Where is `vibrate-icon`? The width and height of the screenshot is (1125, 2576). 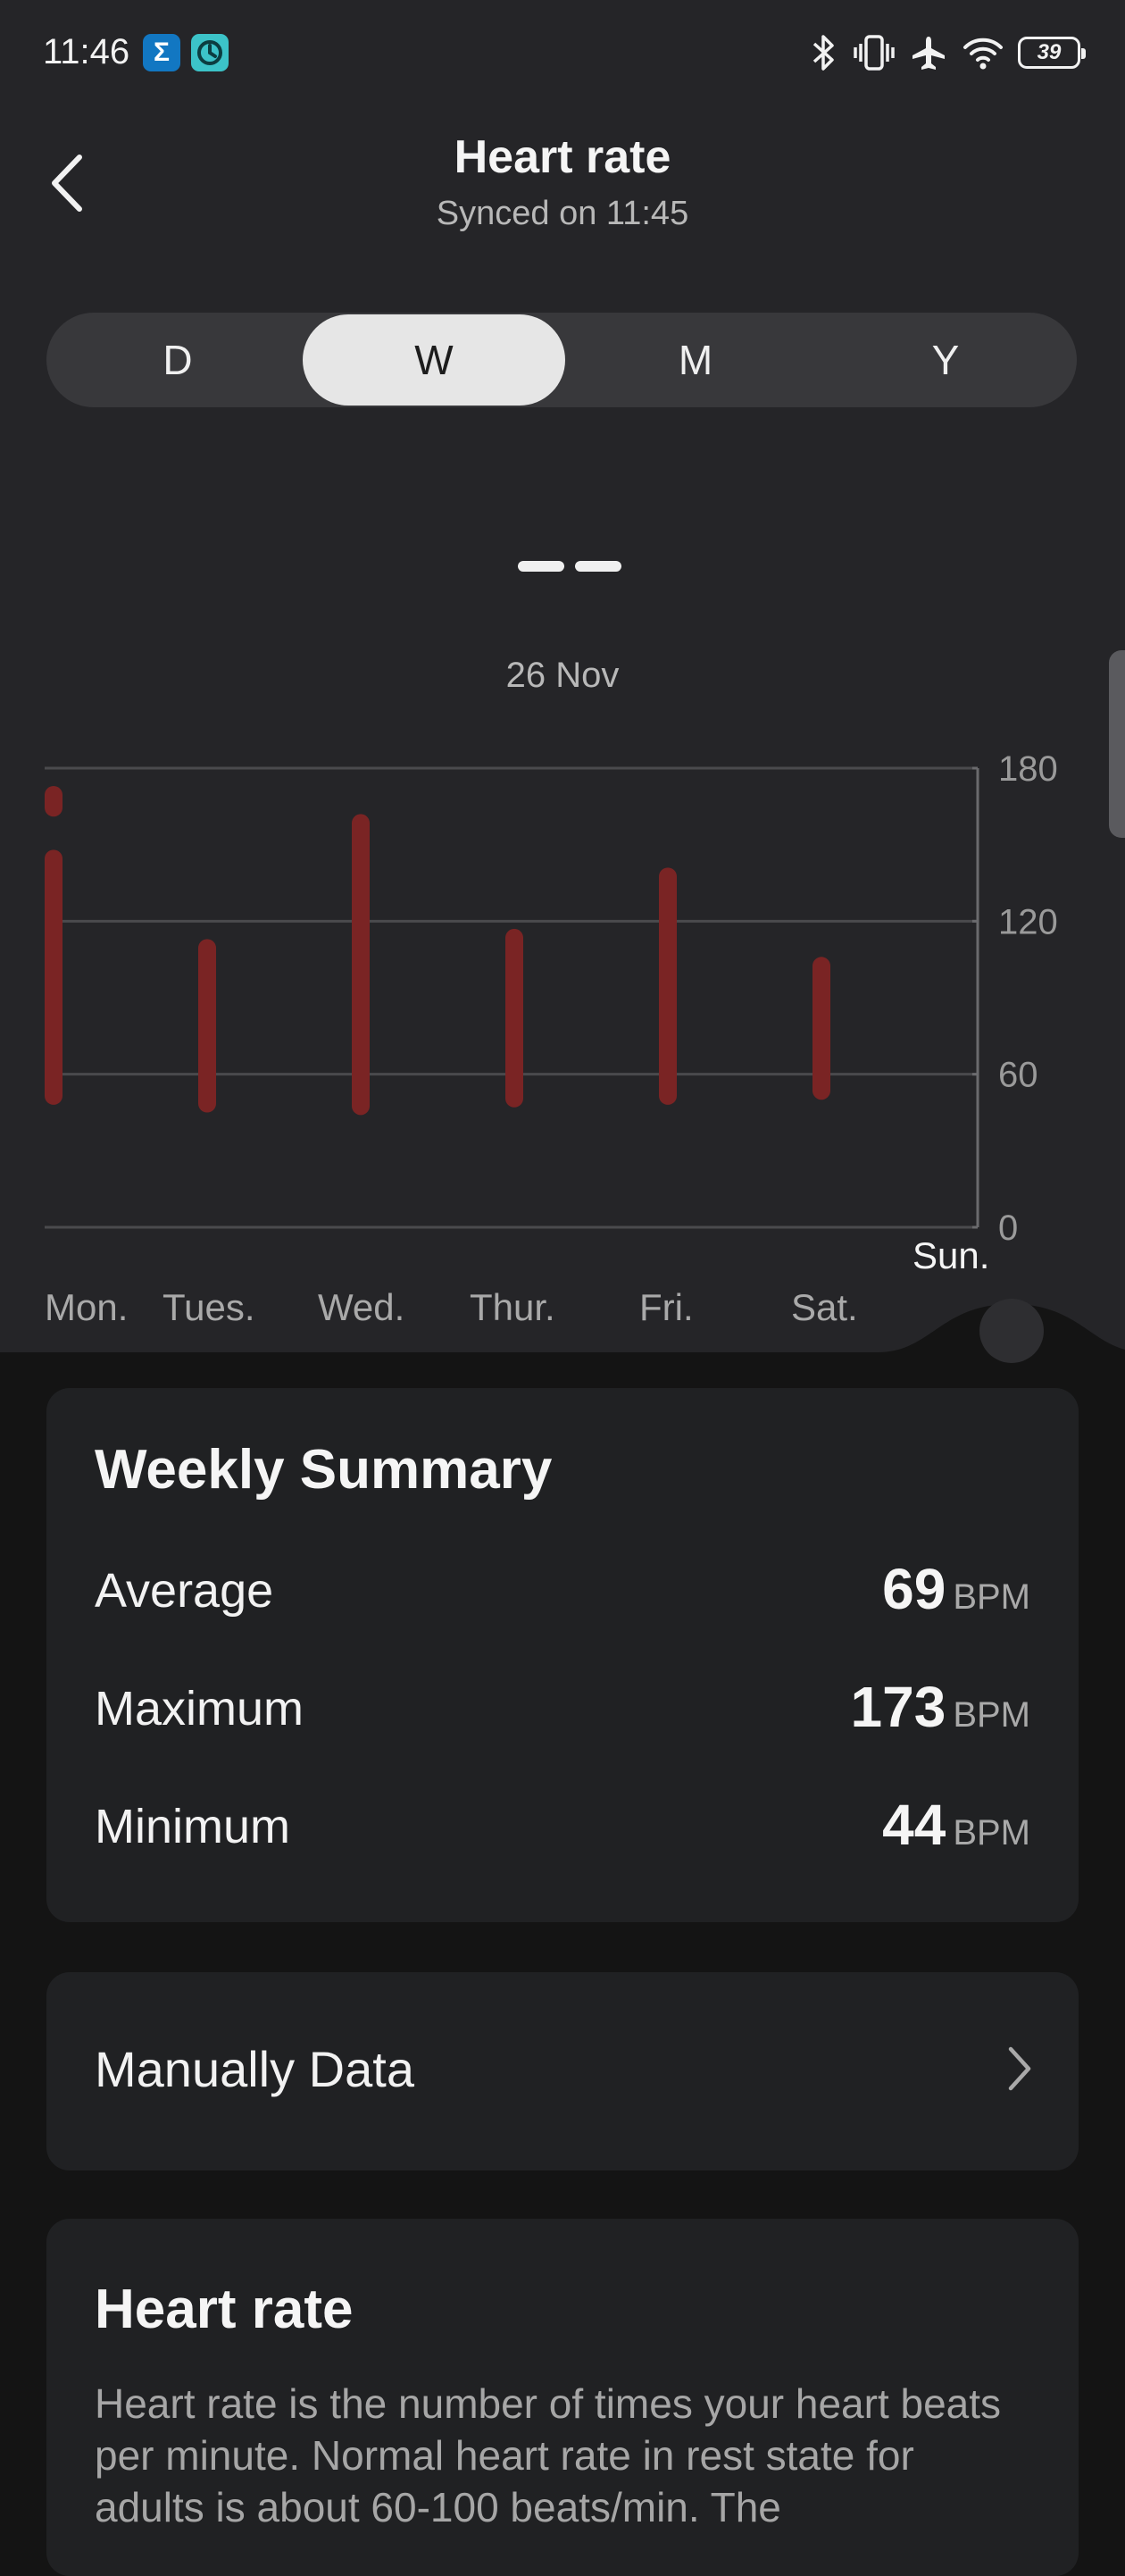 vibrate-icon is located at coordinates (875, 53).